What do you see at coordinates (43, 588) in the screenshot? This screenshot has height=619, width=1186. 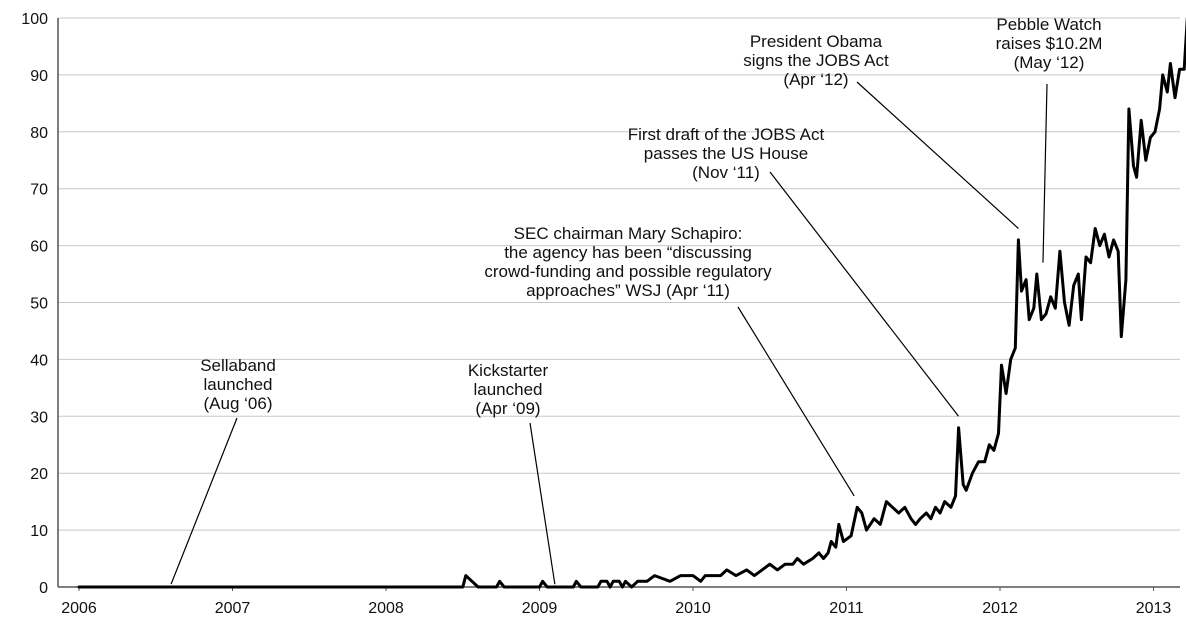 I see `y-tick-label: 0` at bounding box center [43, 588].